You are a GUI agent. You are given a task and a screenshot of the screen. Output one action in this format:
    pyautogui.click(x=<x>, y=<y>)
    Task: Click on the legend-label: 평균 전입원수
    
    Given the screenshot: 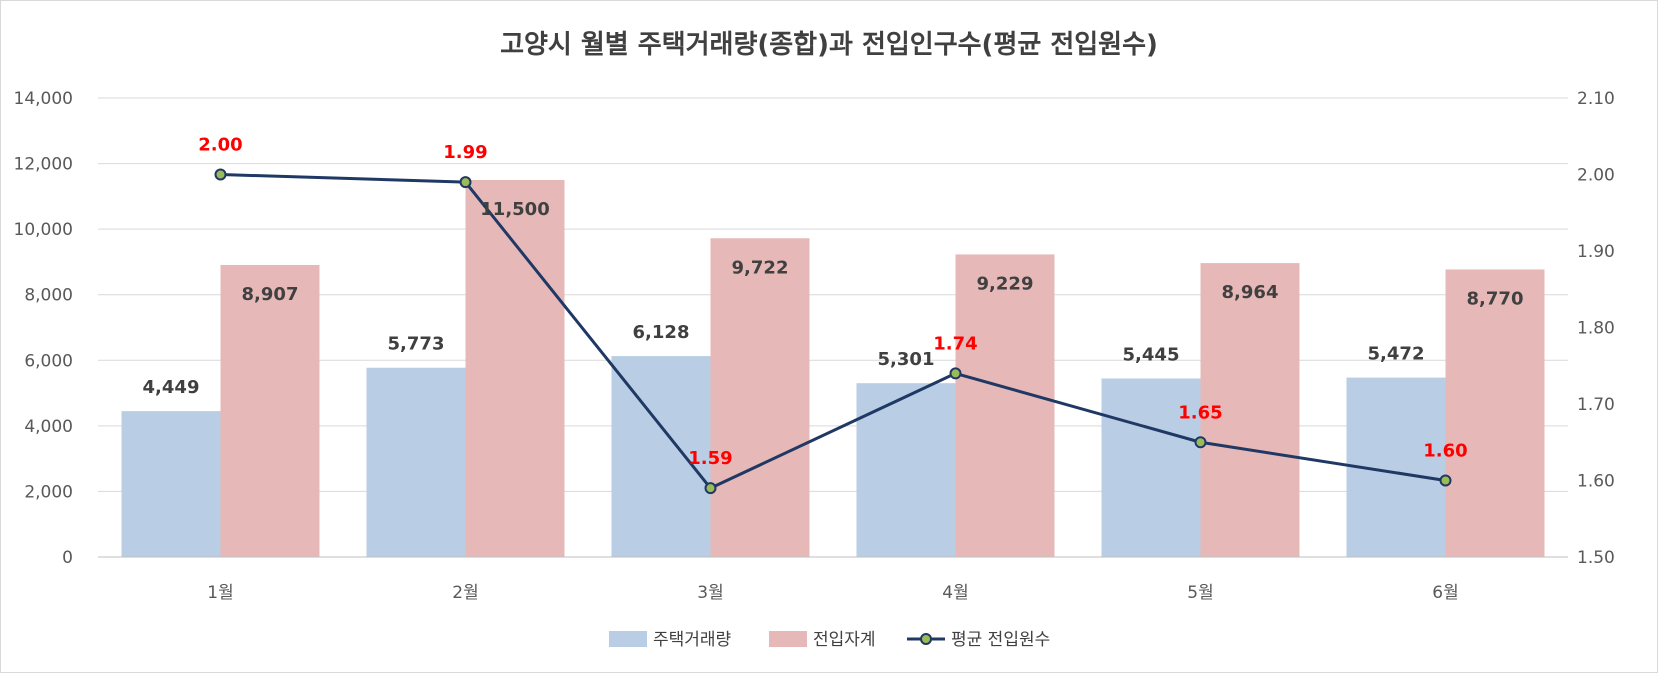 What is the action you would take?
    pyautogui.click(x=1000, y=640)
    